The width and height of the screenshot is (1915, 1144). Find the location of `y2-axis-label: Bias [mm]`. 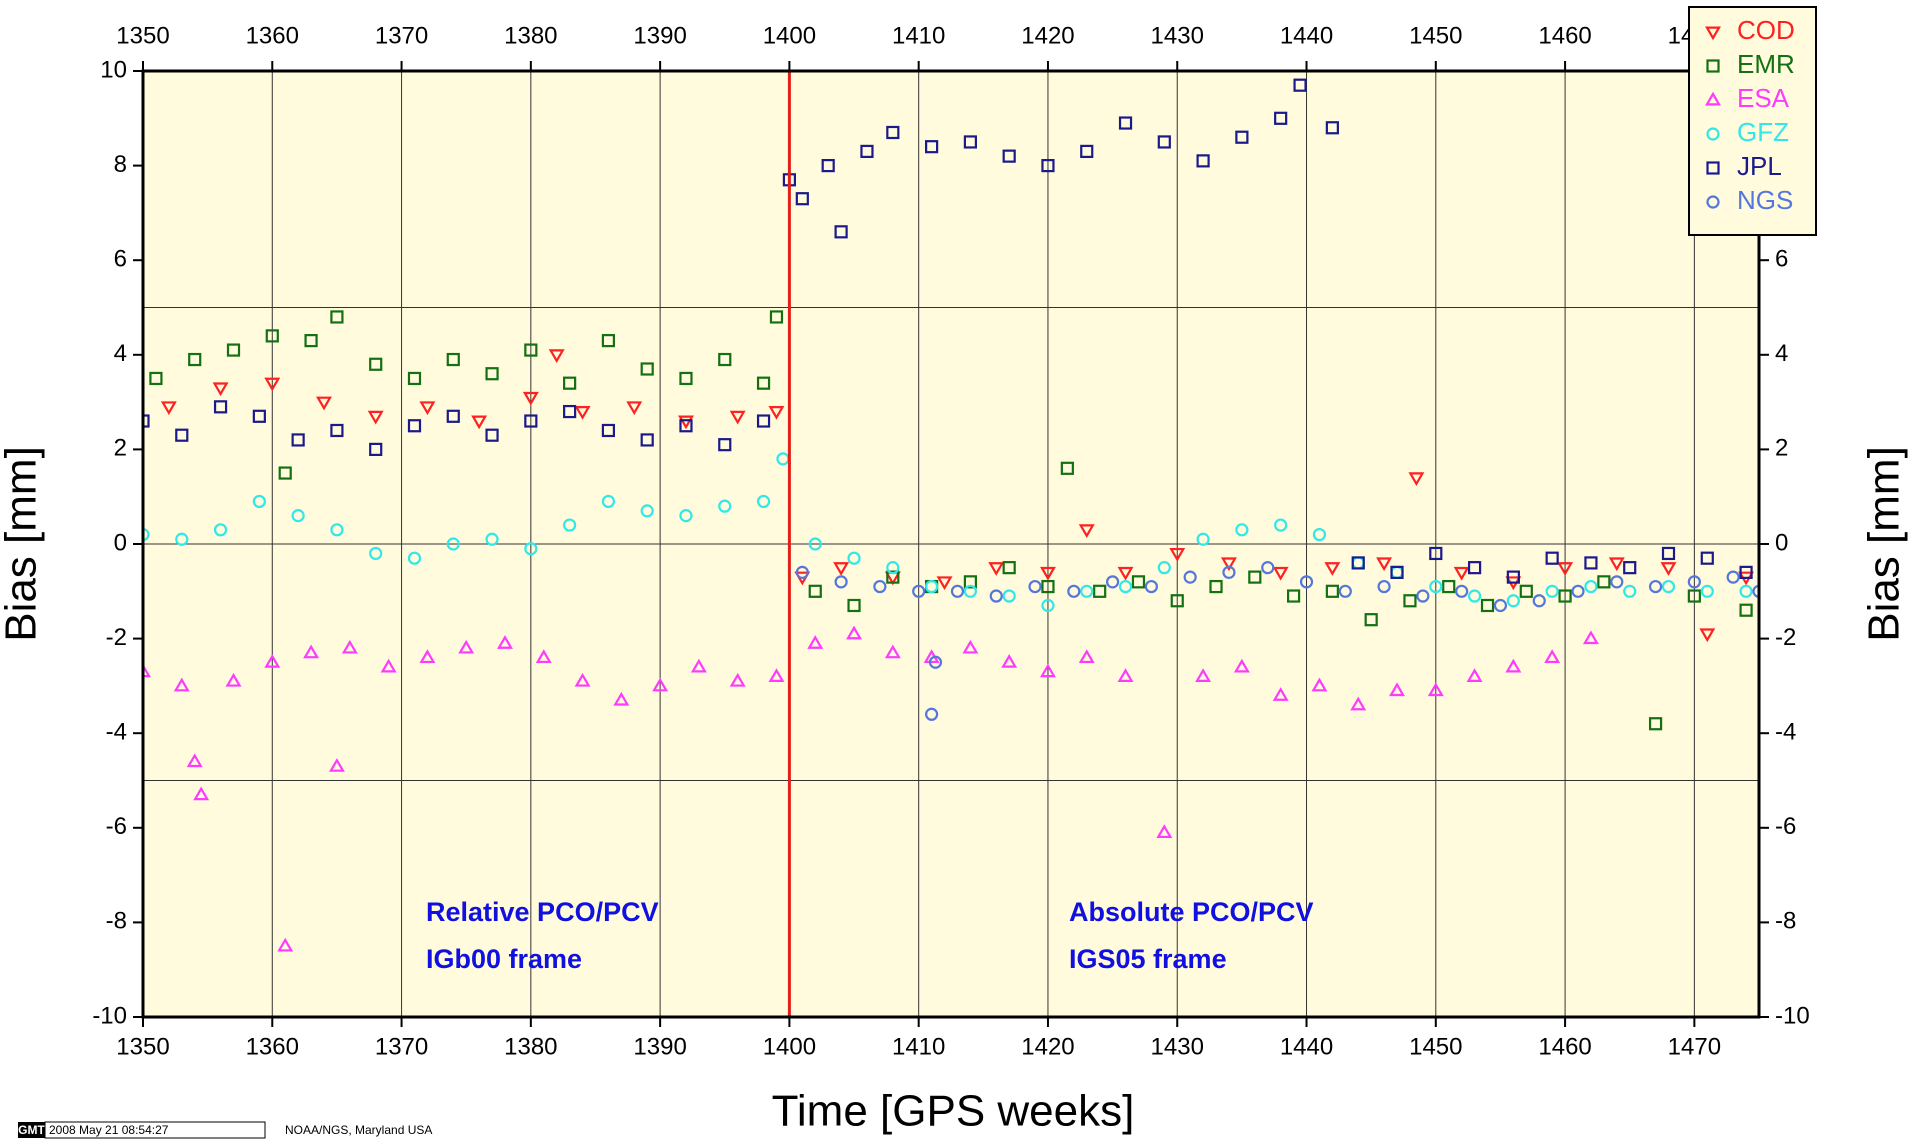

y2-axis-label: Bias [mm] is located at coordinates (1884, 544).